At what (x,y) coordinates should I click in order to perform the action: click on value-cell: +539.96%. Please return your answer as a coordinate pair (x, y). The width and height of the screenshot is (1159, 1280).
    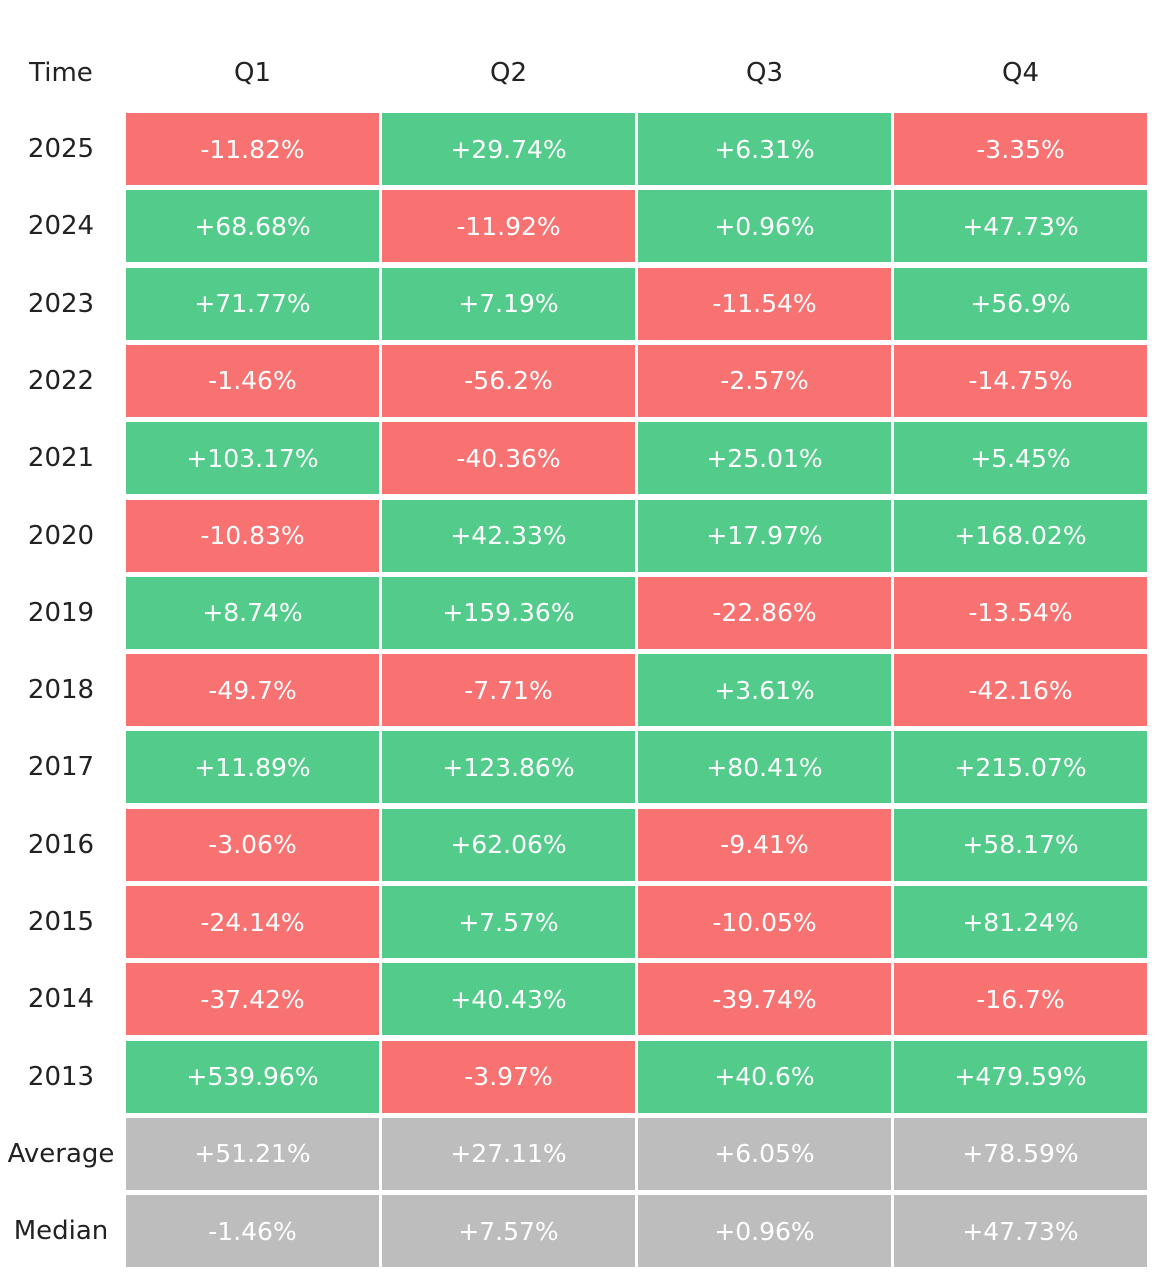
    Looking at the image, I should click on (252, 1076).